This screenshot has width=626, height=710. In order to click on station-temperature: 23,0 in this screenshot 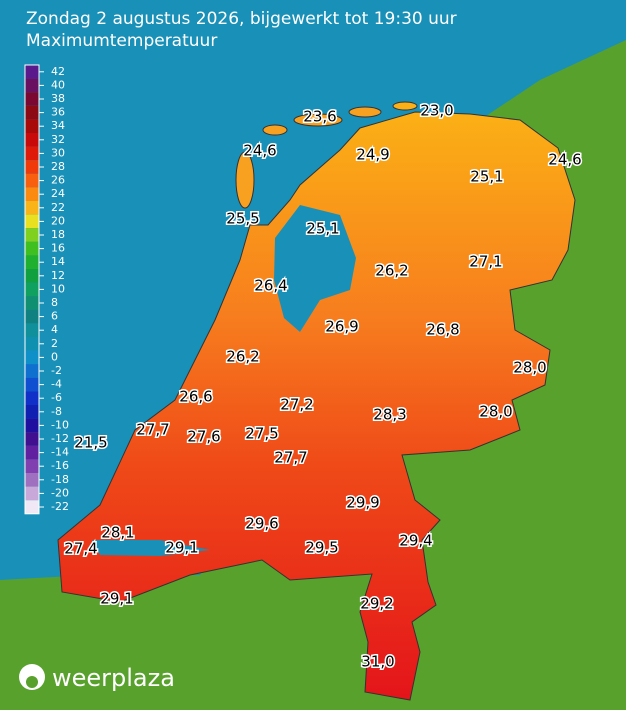, I will do `click(436, 111)`.